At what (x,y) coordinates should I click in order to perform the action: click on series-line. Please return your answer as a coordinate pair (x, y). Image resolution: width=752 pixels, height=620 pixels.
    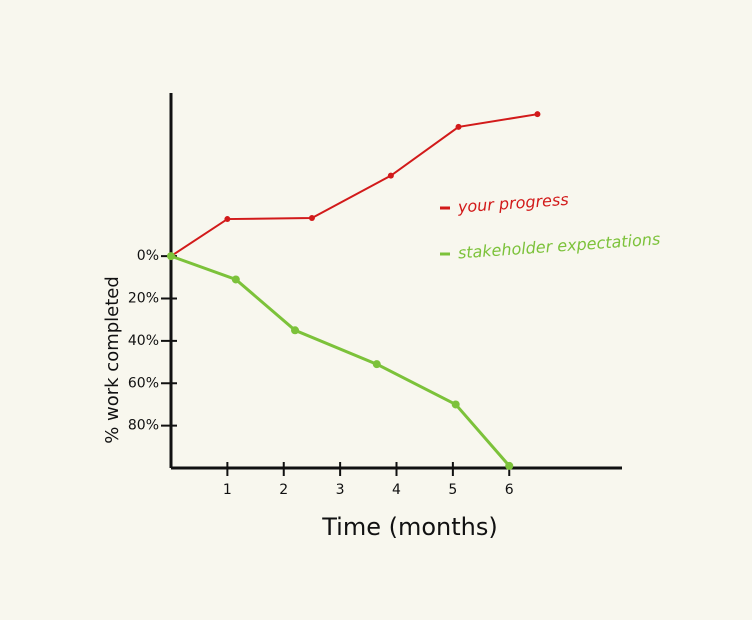
    Looking at the image, I should click on (354, 185).